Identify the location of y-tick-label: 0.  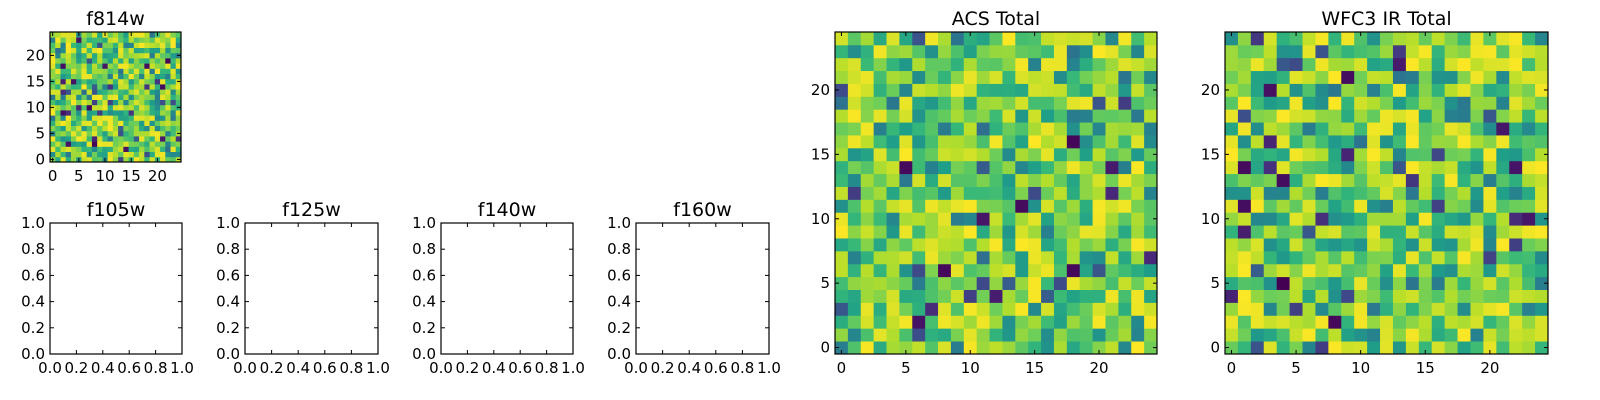
(40, 159).